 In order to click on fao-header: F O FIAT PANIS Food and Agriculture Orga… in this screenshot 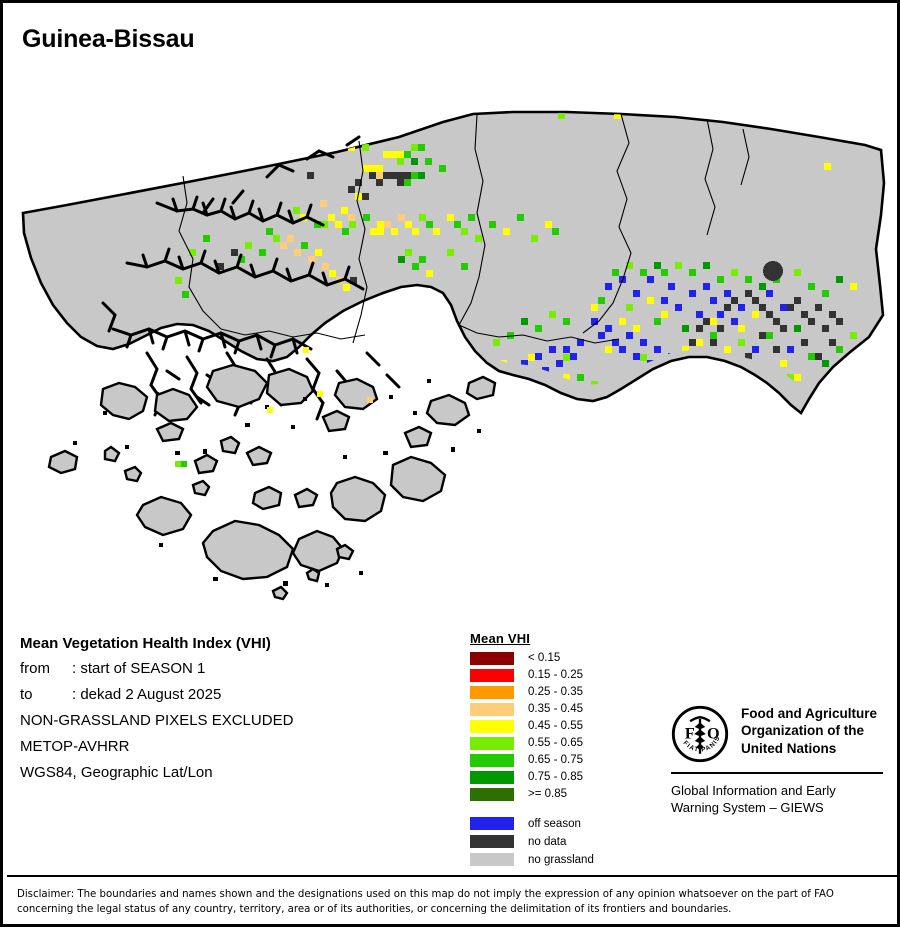, I will do `click(778, 734)`.